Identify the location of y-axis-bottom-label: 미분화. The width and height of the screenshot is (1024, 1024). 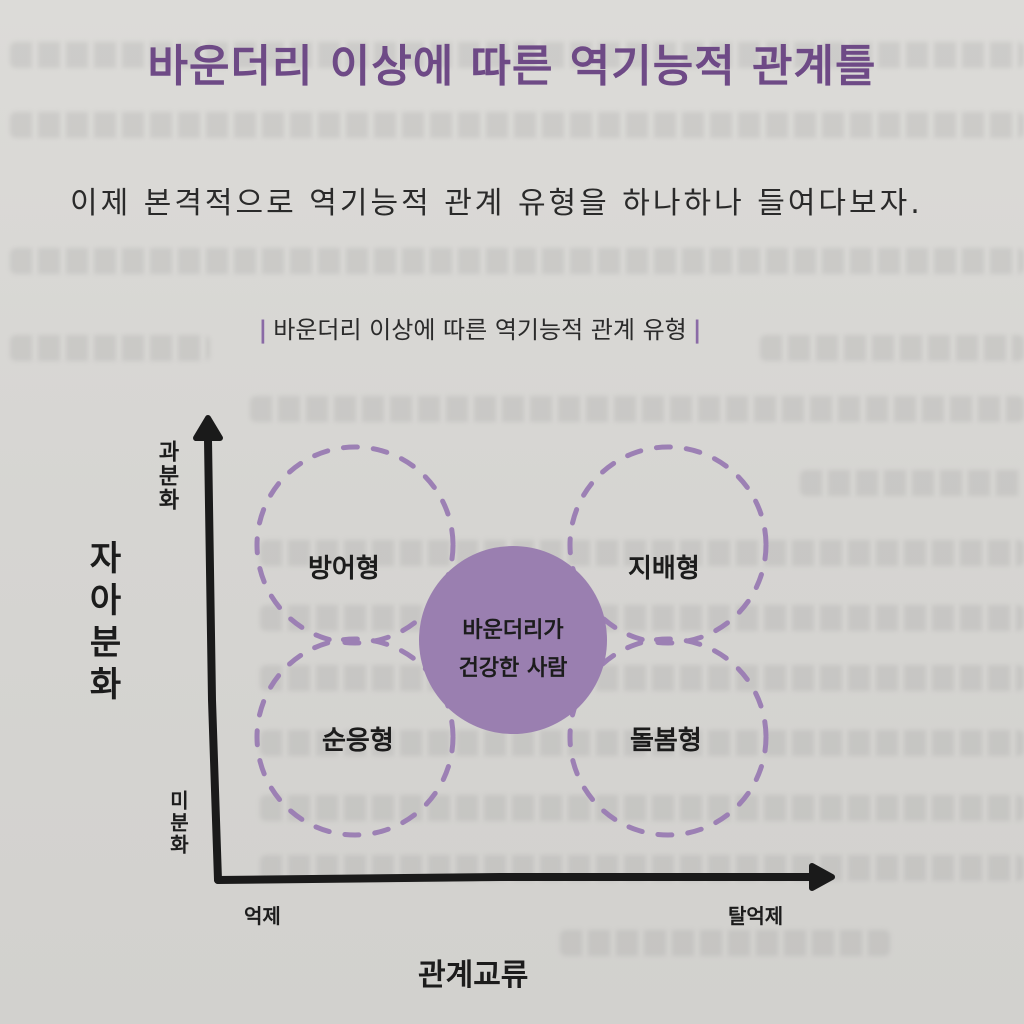
(178, 823).